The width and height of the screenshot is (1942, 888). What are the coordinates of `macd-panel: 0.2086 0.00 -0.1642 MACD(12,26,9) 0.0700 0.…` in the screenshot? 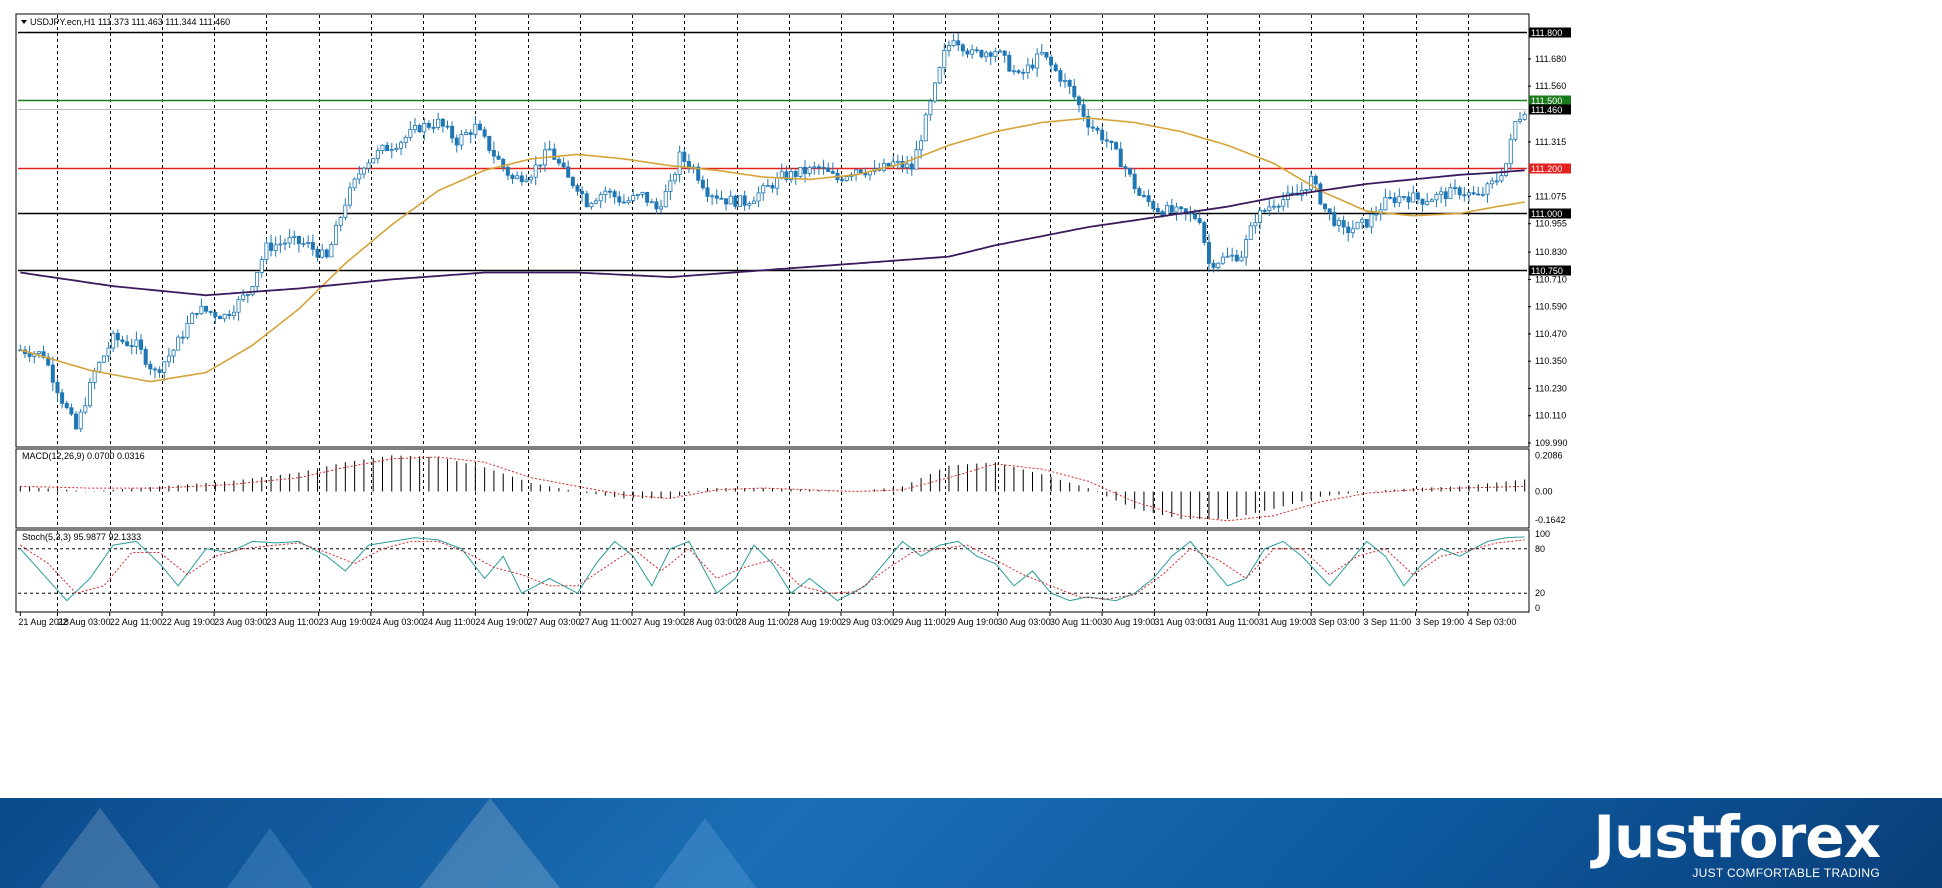 It's located at (790, 488).